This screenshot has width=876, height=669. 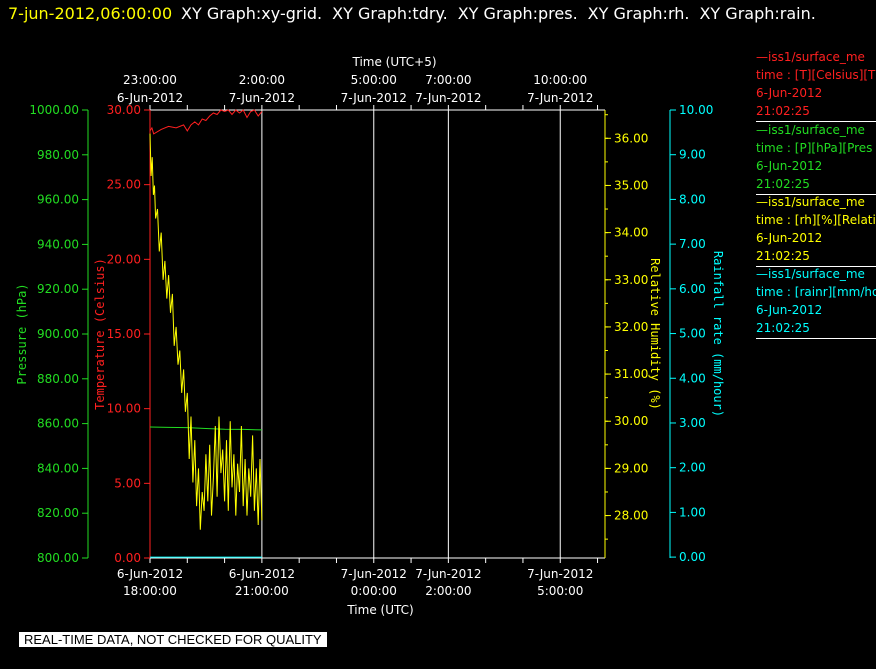 I want to click on header-date: 7-jun-2012,06:00:00, so click(x=90, y=13).